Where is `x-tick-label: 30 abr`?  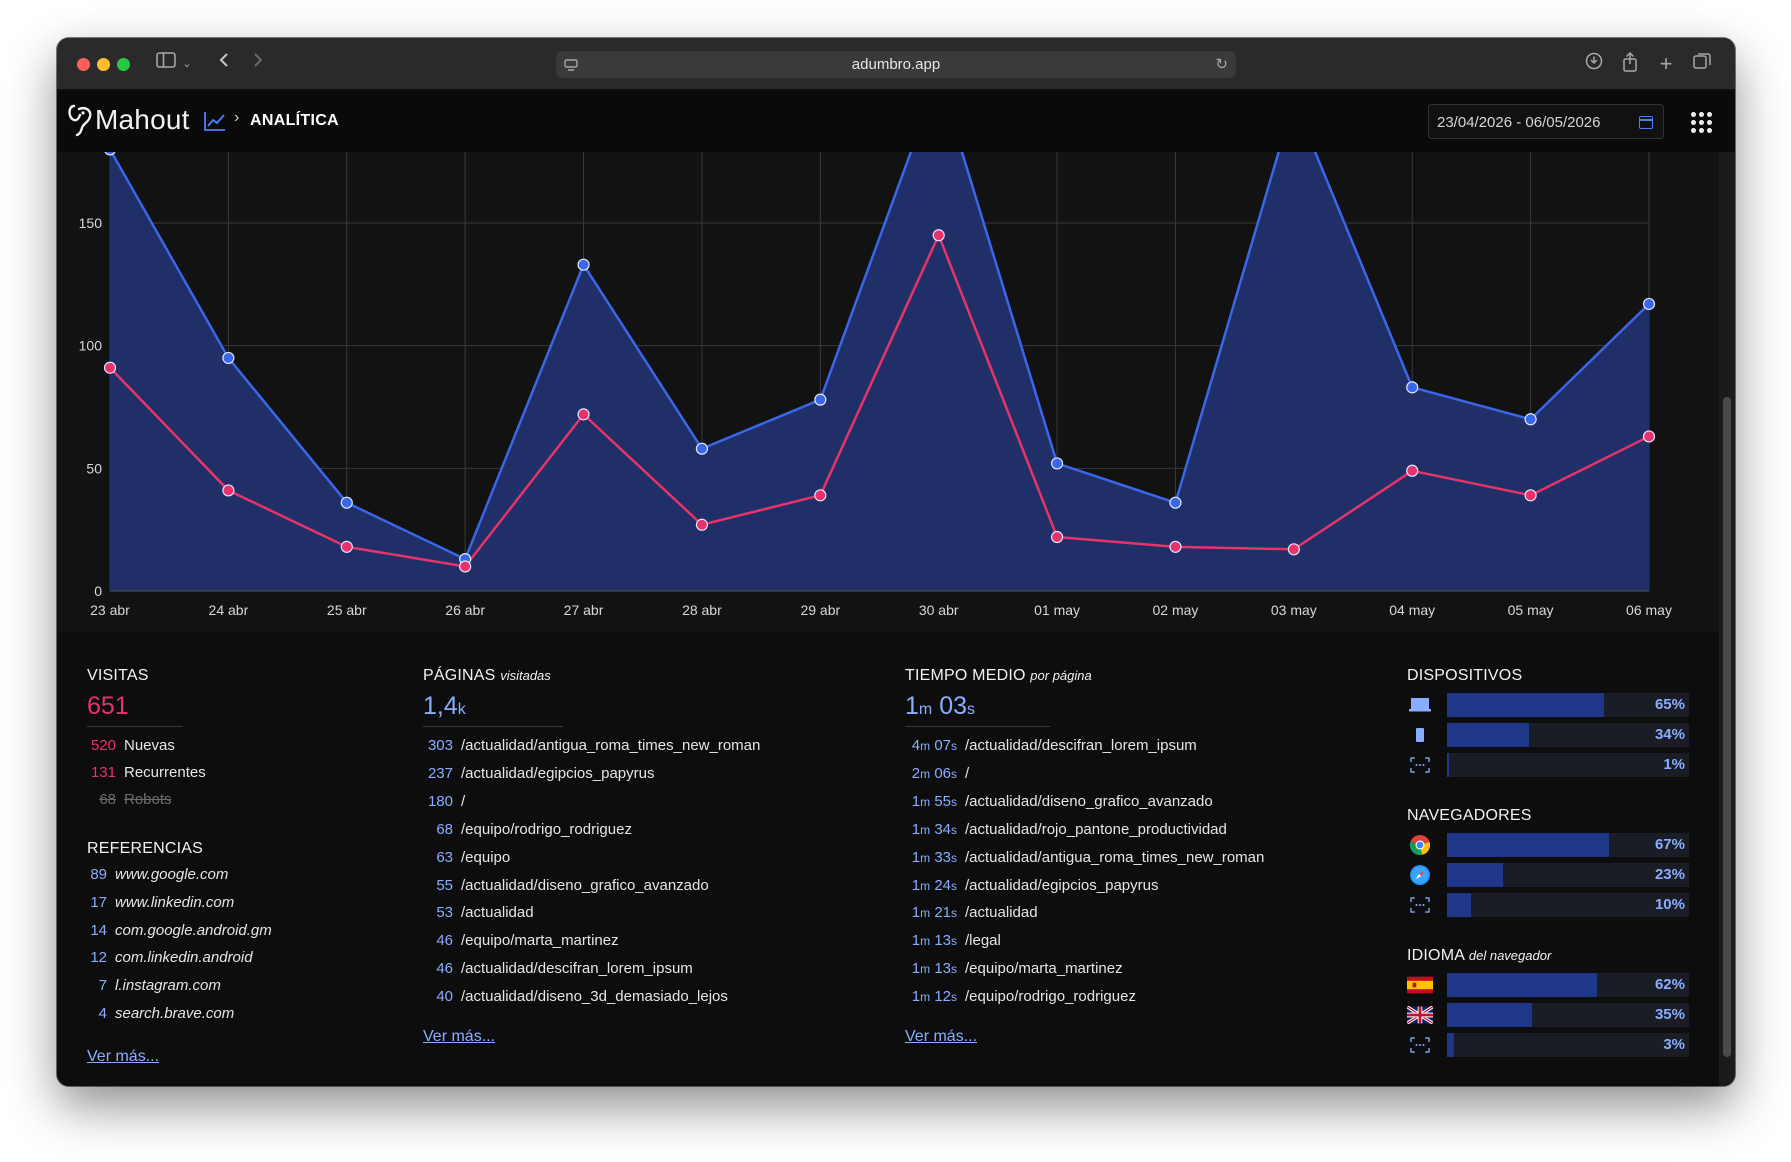 x-tick-label: 30 abr is located at coordinates (939, 610).